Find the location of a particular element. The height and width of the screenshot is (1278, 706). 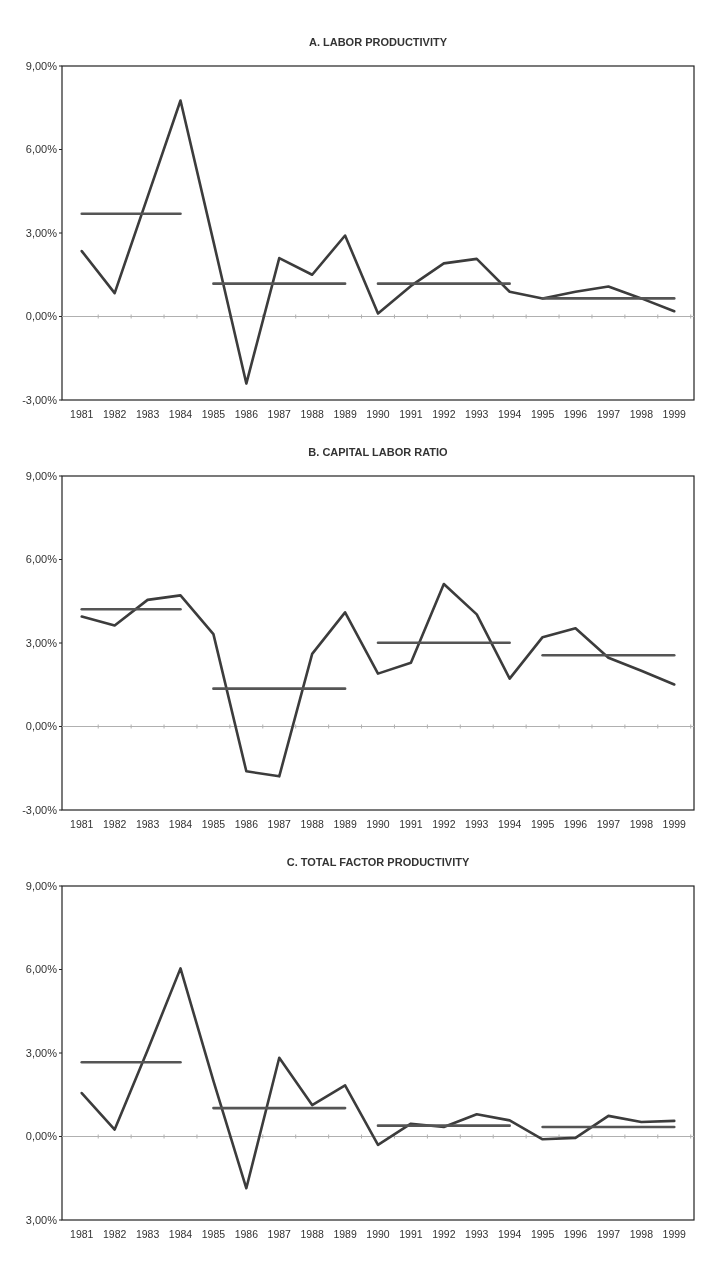

chart-title: A. LABOR PRODUCTIVITY is located at coordinates (378, 42).